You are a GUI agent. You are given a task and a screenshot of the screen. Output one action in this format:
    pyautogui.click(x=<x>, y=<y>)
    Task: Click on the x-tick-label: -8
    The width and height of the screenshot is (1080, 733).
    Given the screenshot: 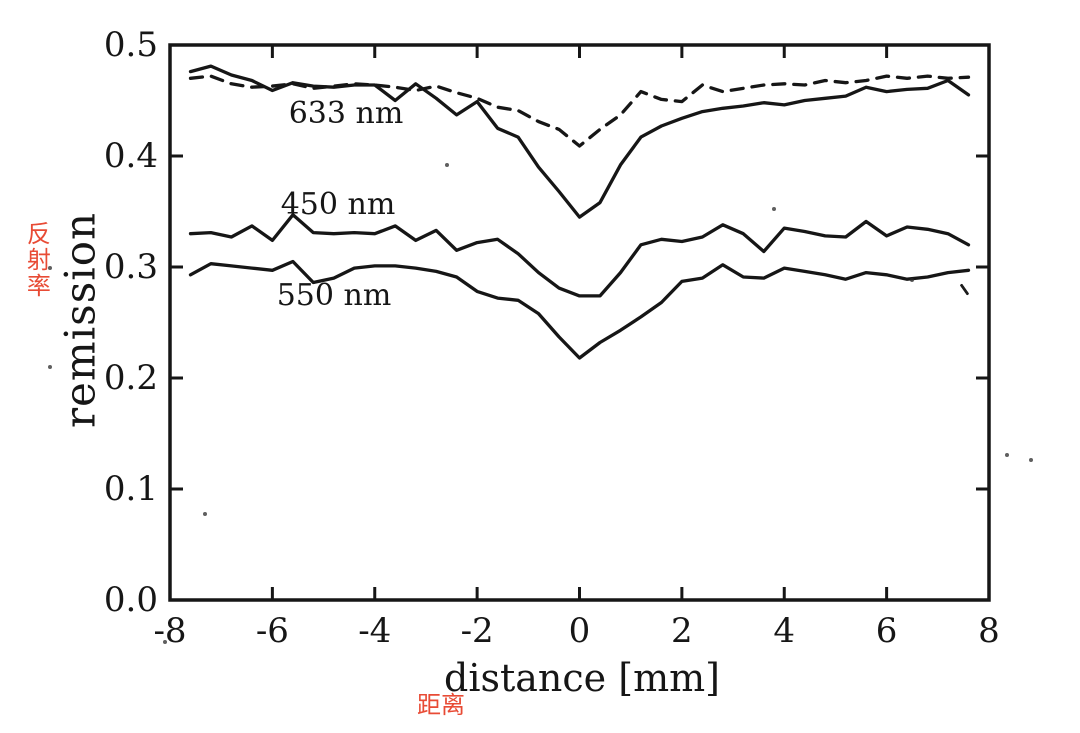 What is the action you would take?
    pyautogui.click(x=170, y=631)
    